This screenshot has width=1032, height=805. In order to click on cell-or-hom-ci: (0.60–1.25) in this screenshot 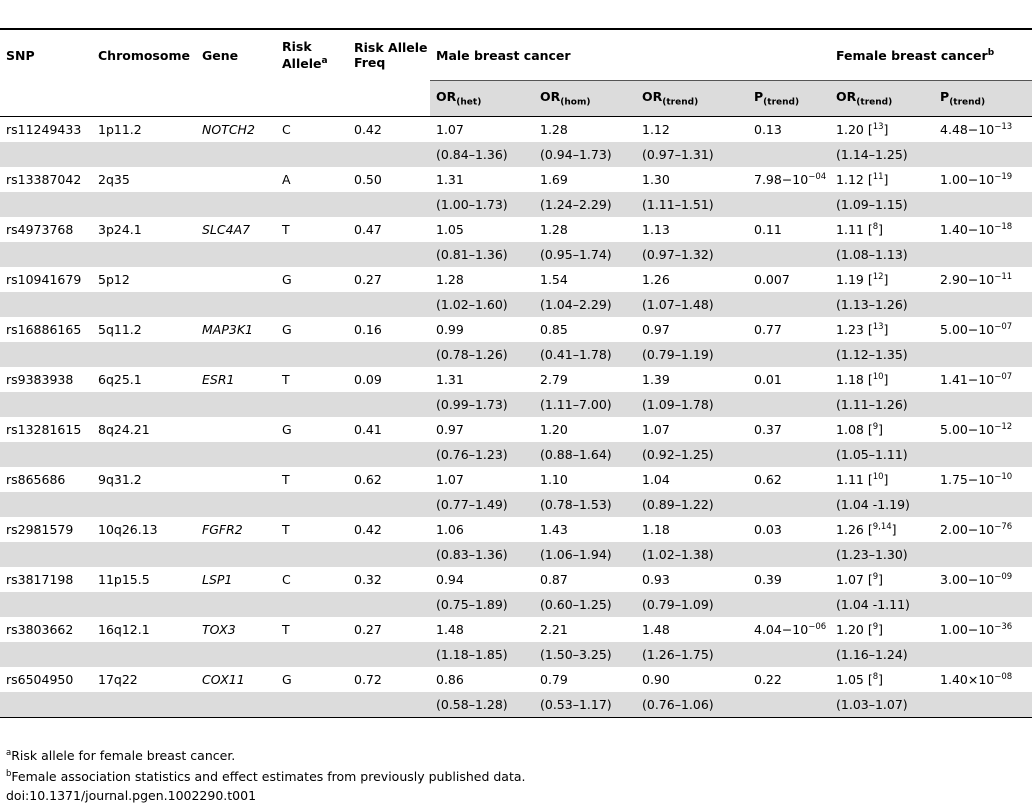, I will do `click(585, 604)`.